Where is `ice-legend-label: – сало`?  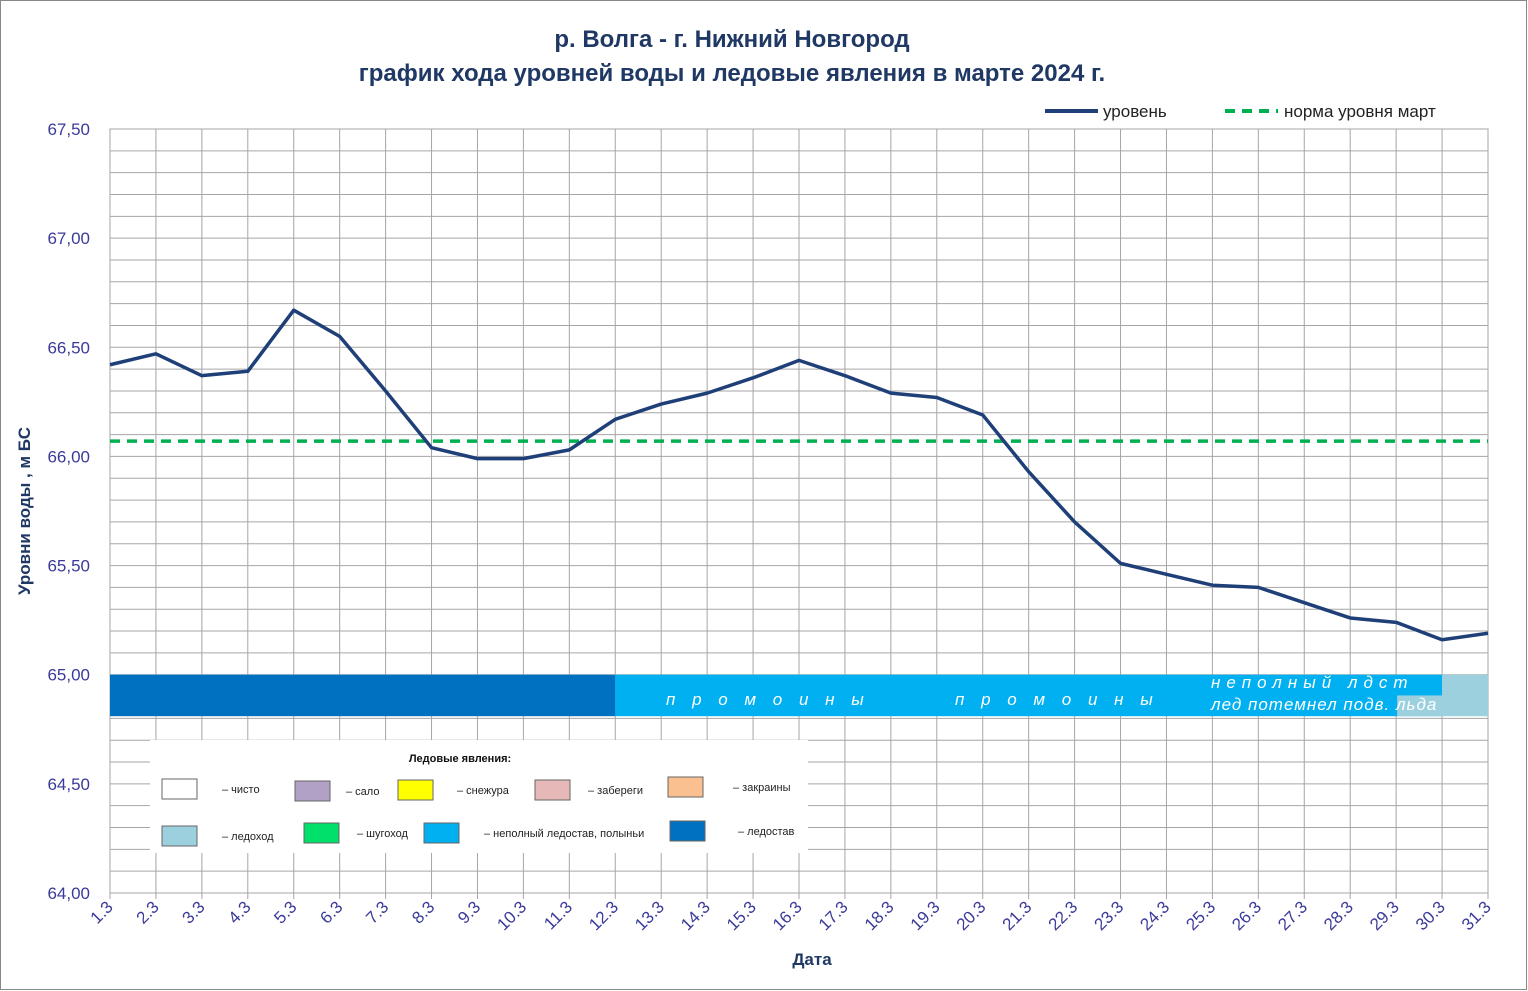
ice-legend-label: – сало is located at coordinates (362, 792).